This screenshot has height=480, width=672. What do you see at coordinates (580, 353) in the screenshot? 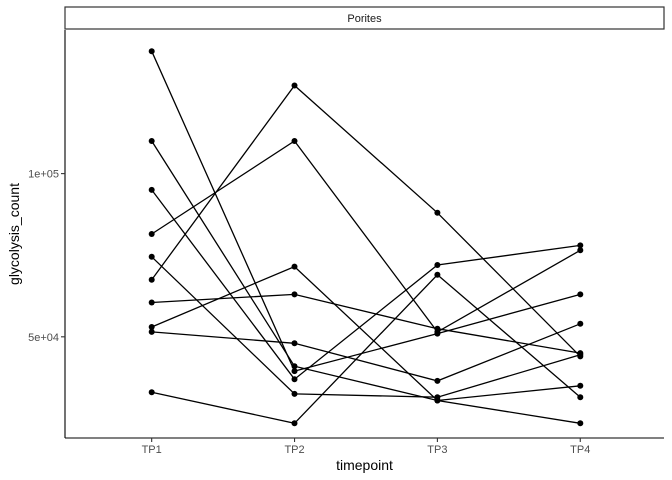
I see `data-point-7-TP4` at bounding box center [580, 353].